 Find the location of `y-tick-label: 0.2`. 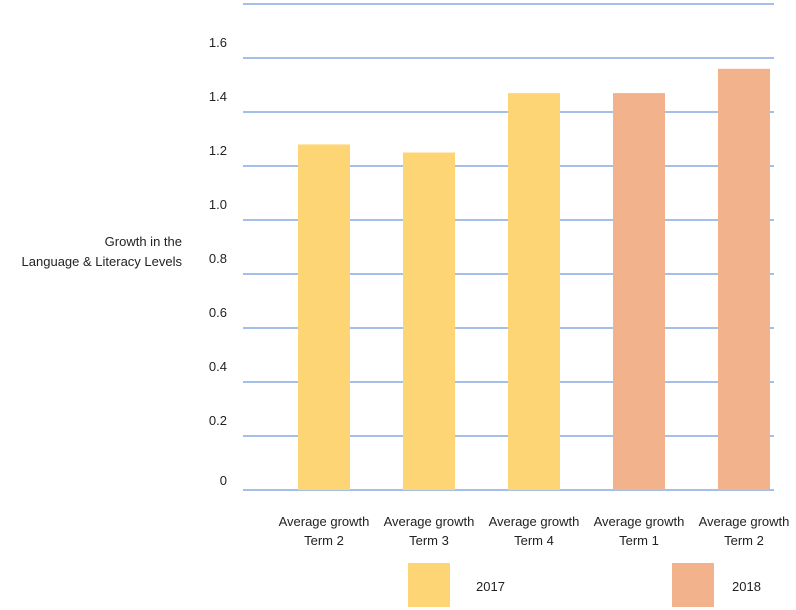

y-tick-label: 0.2 is located at coordinates (218, 420).